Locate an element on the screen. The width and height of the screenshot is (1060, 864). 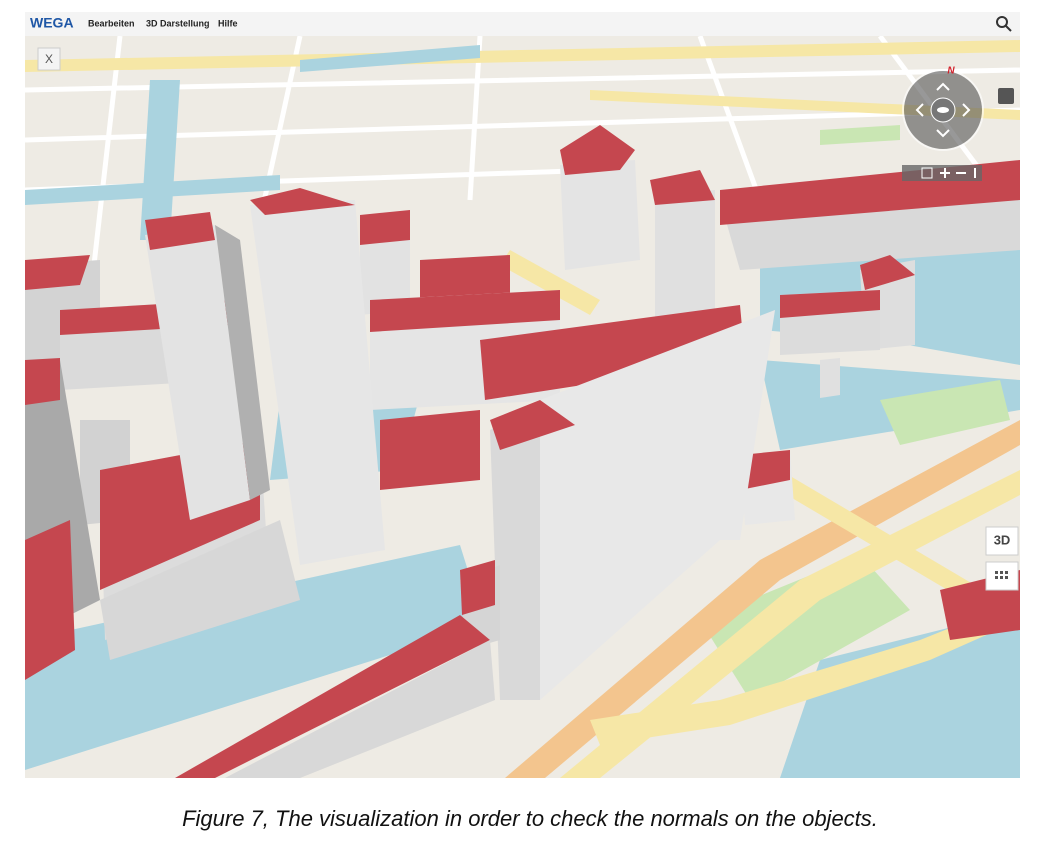
zoom-icon is located at coordinates (1004, 24).